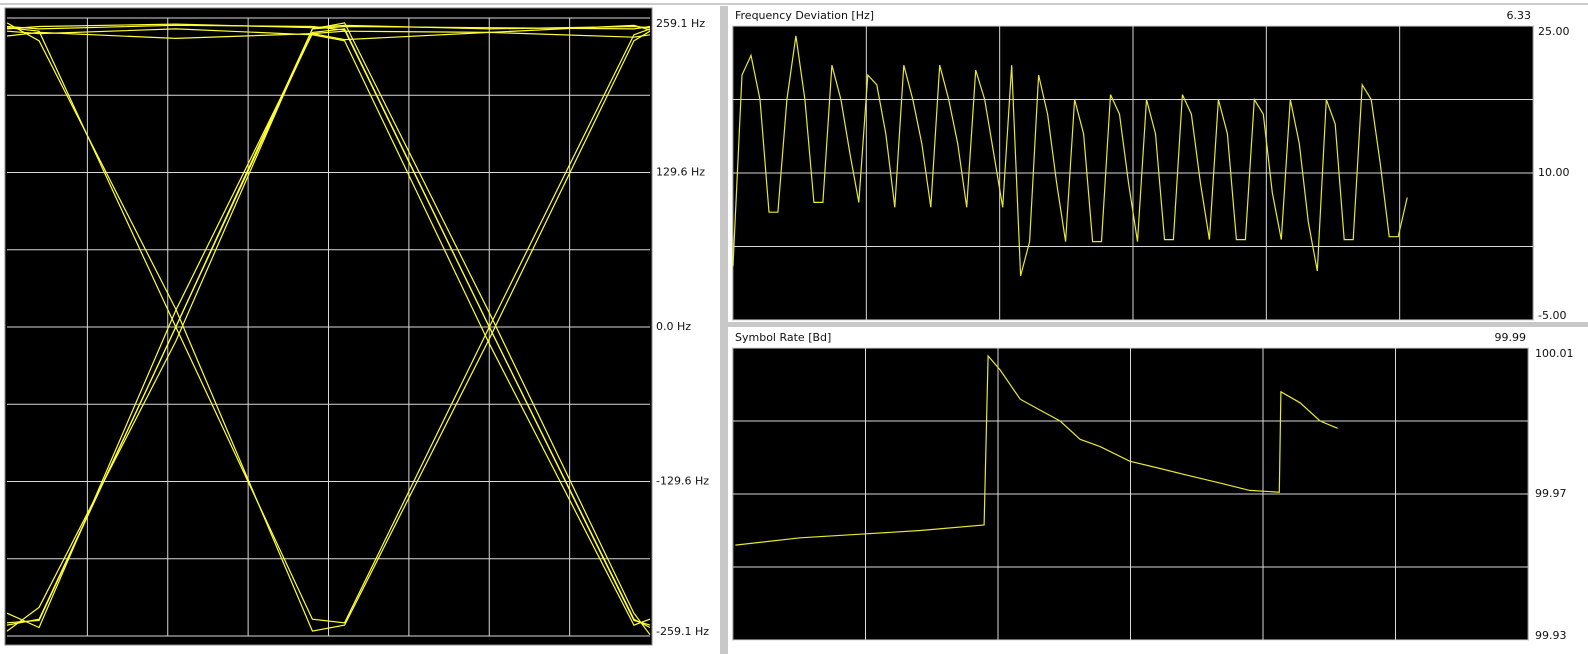 This screenshot has width=1588, height=654. What do you see at coordinates (804, 15) in the screenshot?
I see `panel-title: Frequency Deviation [Hz]` at bounding box center [804, 15].